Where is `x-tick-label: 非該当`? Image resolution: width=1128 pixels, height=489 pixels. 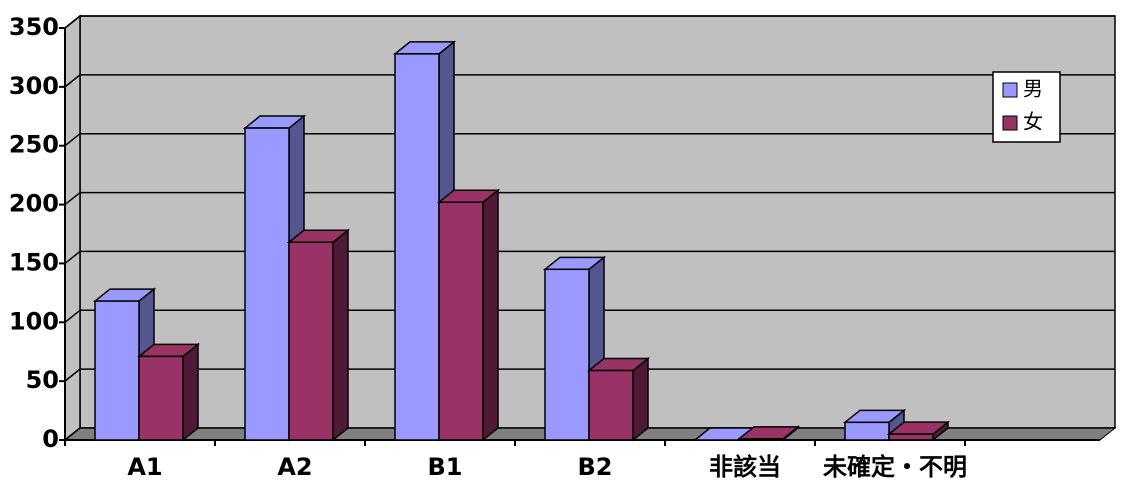
x-tick-label: 非該当 is located at coordinates (745, 467).